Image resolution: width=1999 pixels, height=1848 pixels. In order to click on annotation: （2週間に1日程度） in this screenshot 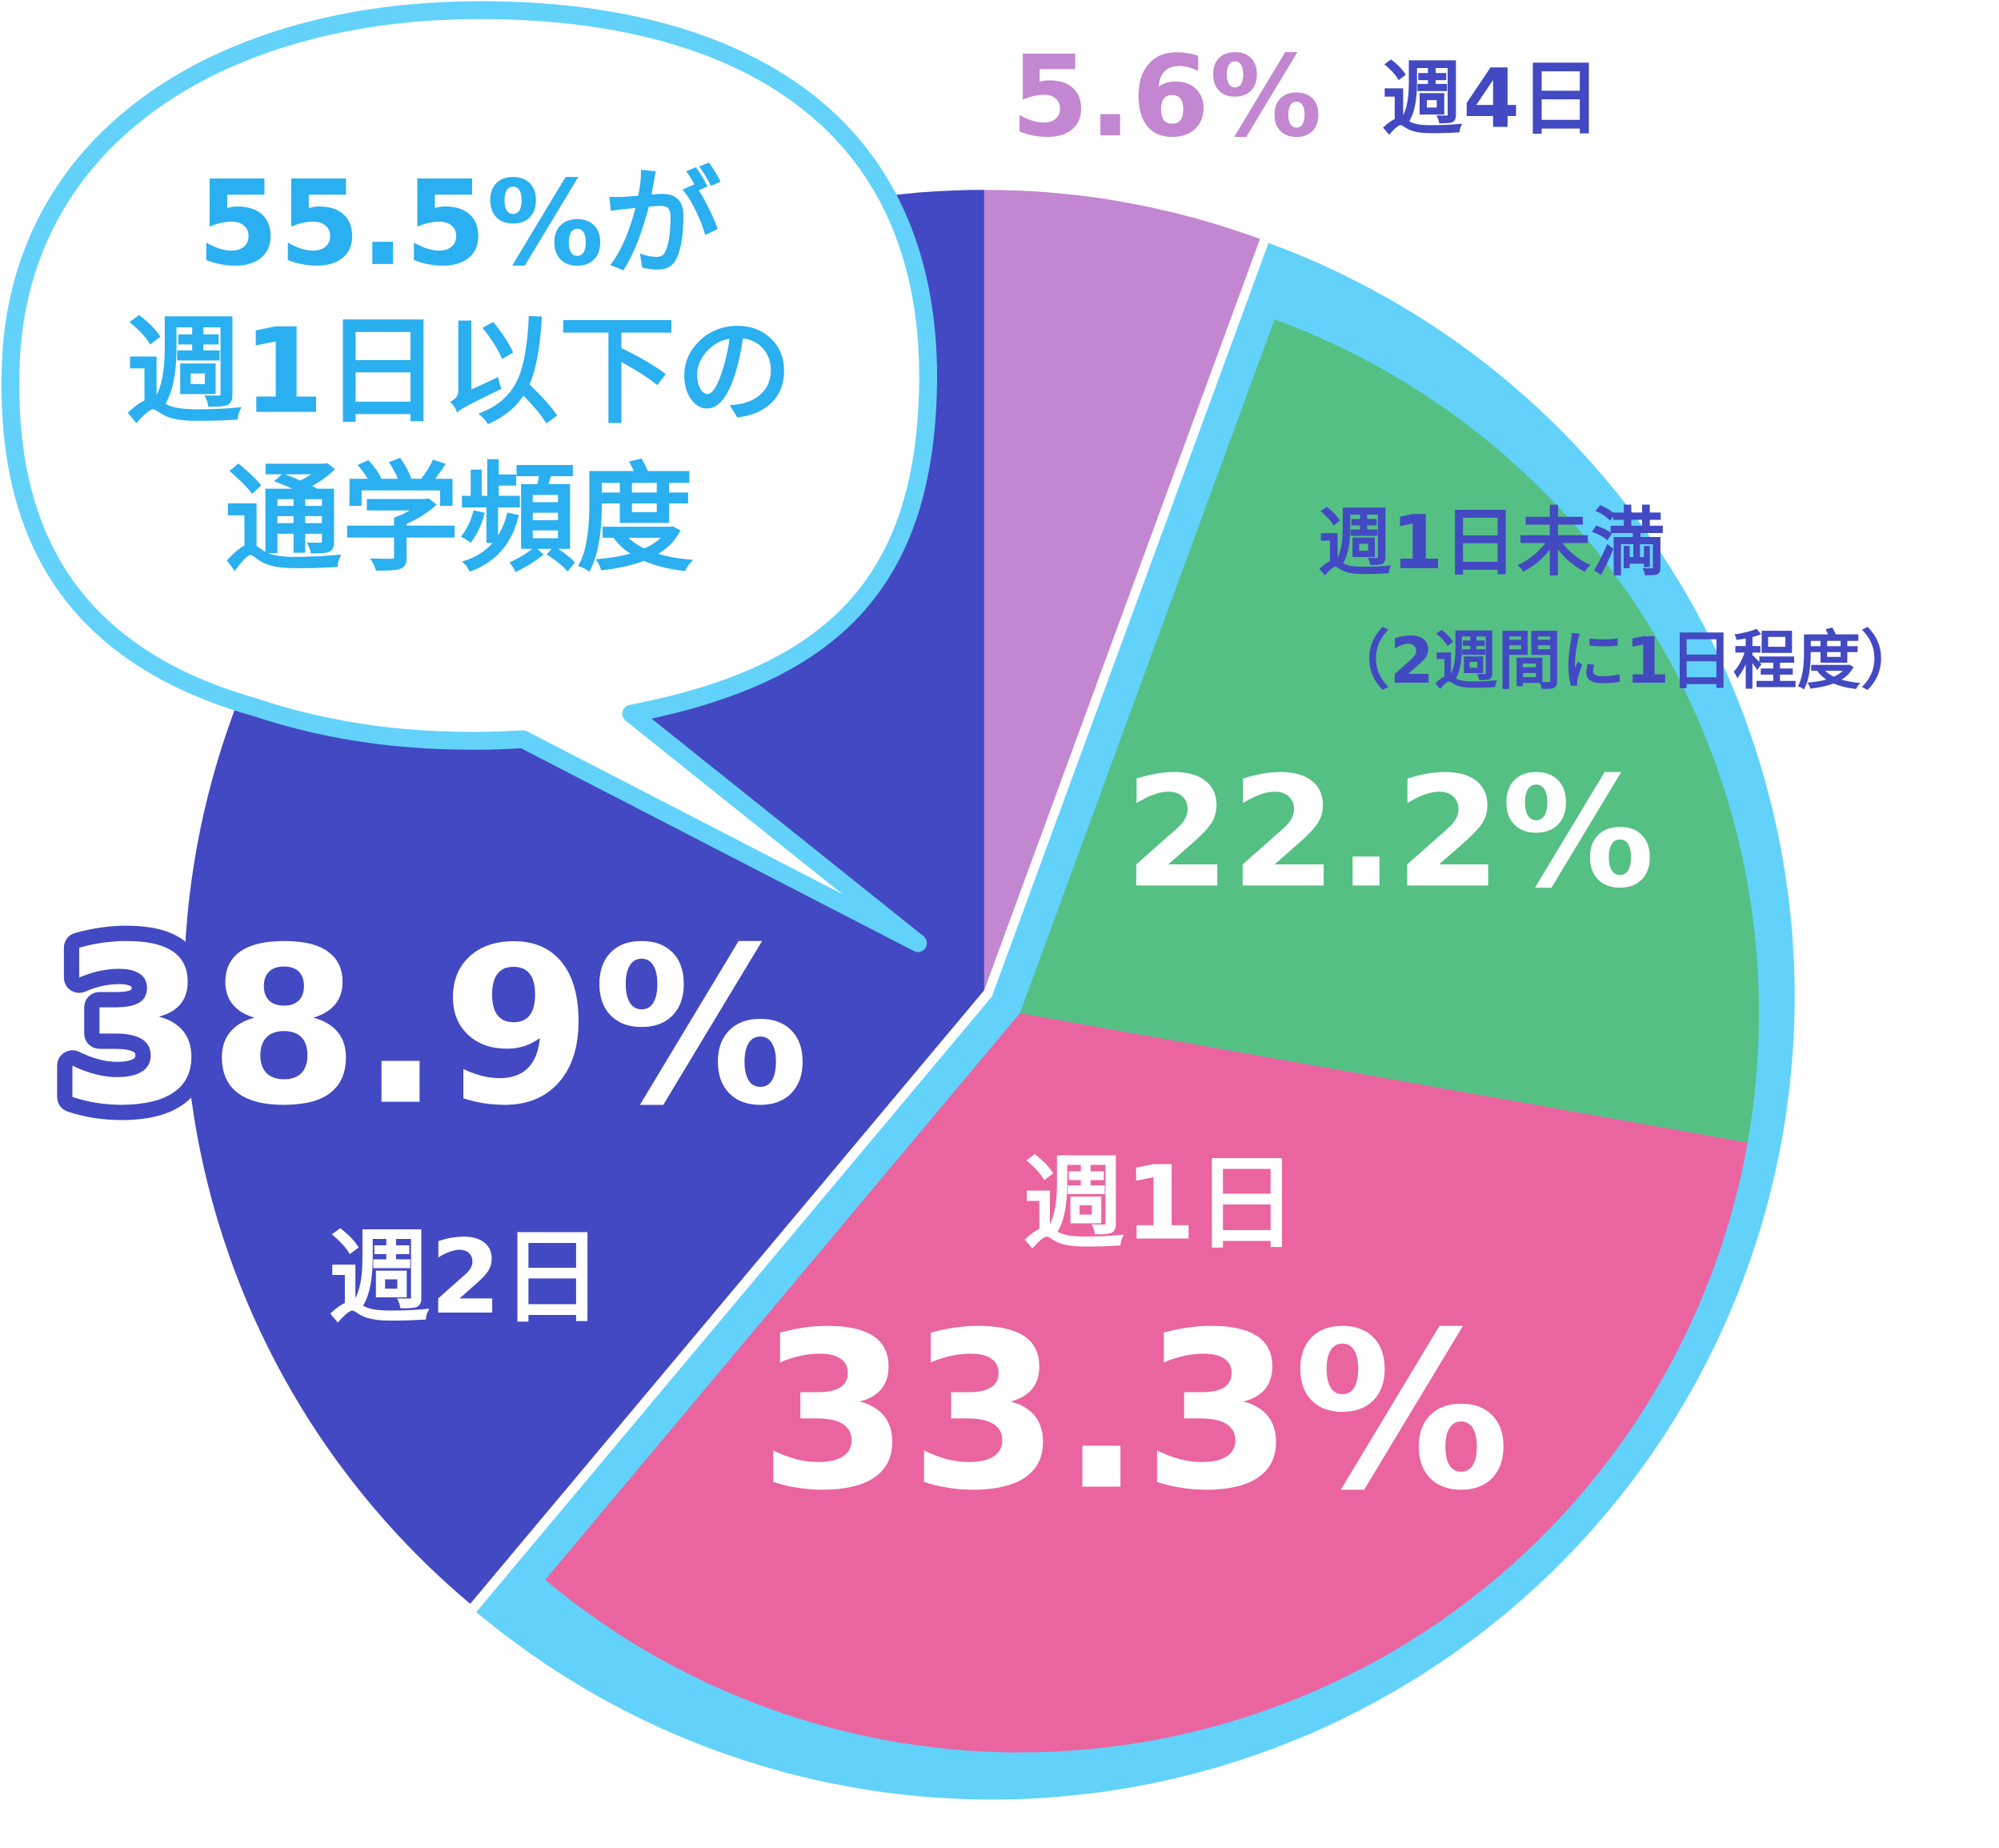, I will do `click(1625, 660)`.